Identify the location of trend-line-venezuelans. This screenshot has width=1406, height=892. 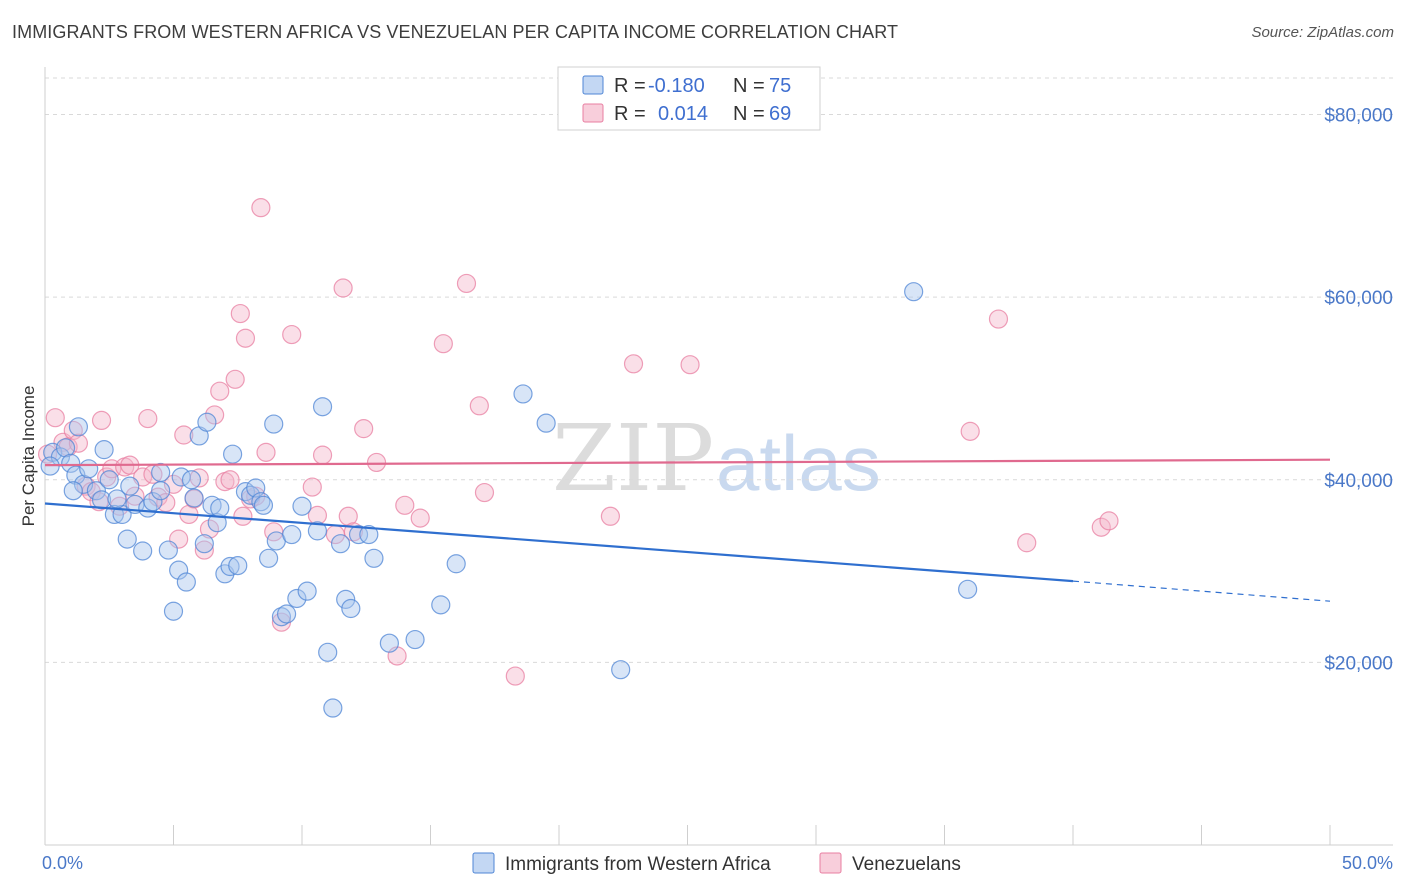
(687, 462).